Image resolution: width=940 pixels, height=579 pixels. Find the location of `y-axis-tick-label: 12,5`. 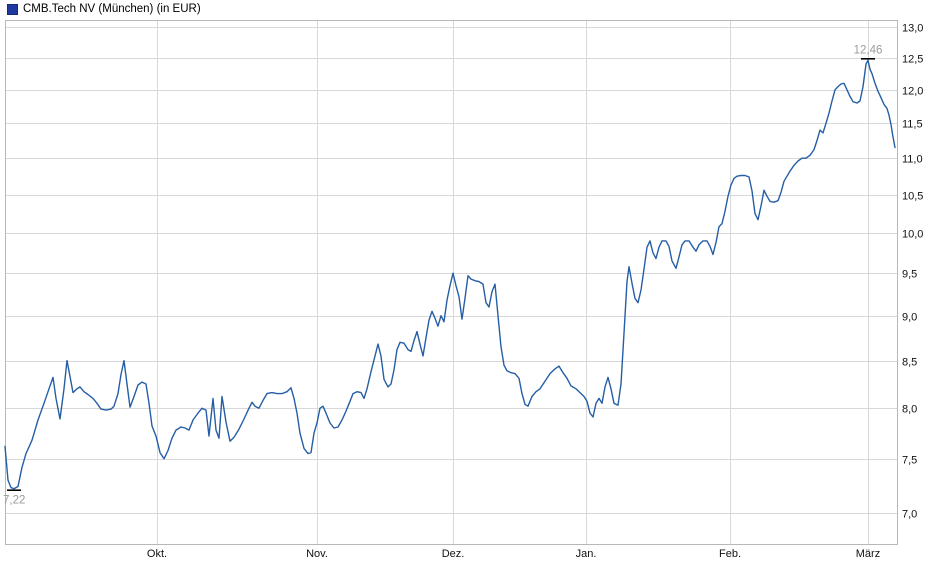

y-axis-tick-label: 12,5 is located at coordinates (912, 60).